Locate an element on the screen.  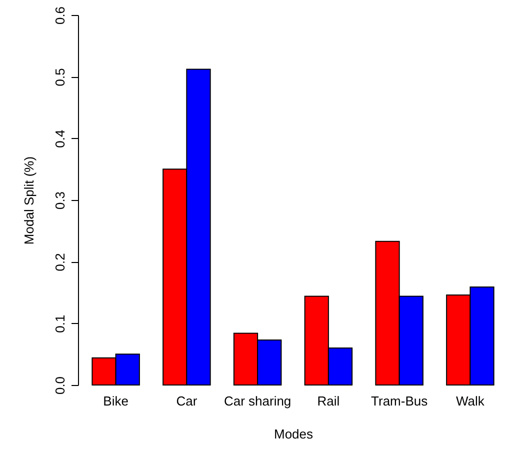
y-tick-label: 0.0 is located at coordinates (60, 385).